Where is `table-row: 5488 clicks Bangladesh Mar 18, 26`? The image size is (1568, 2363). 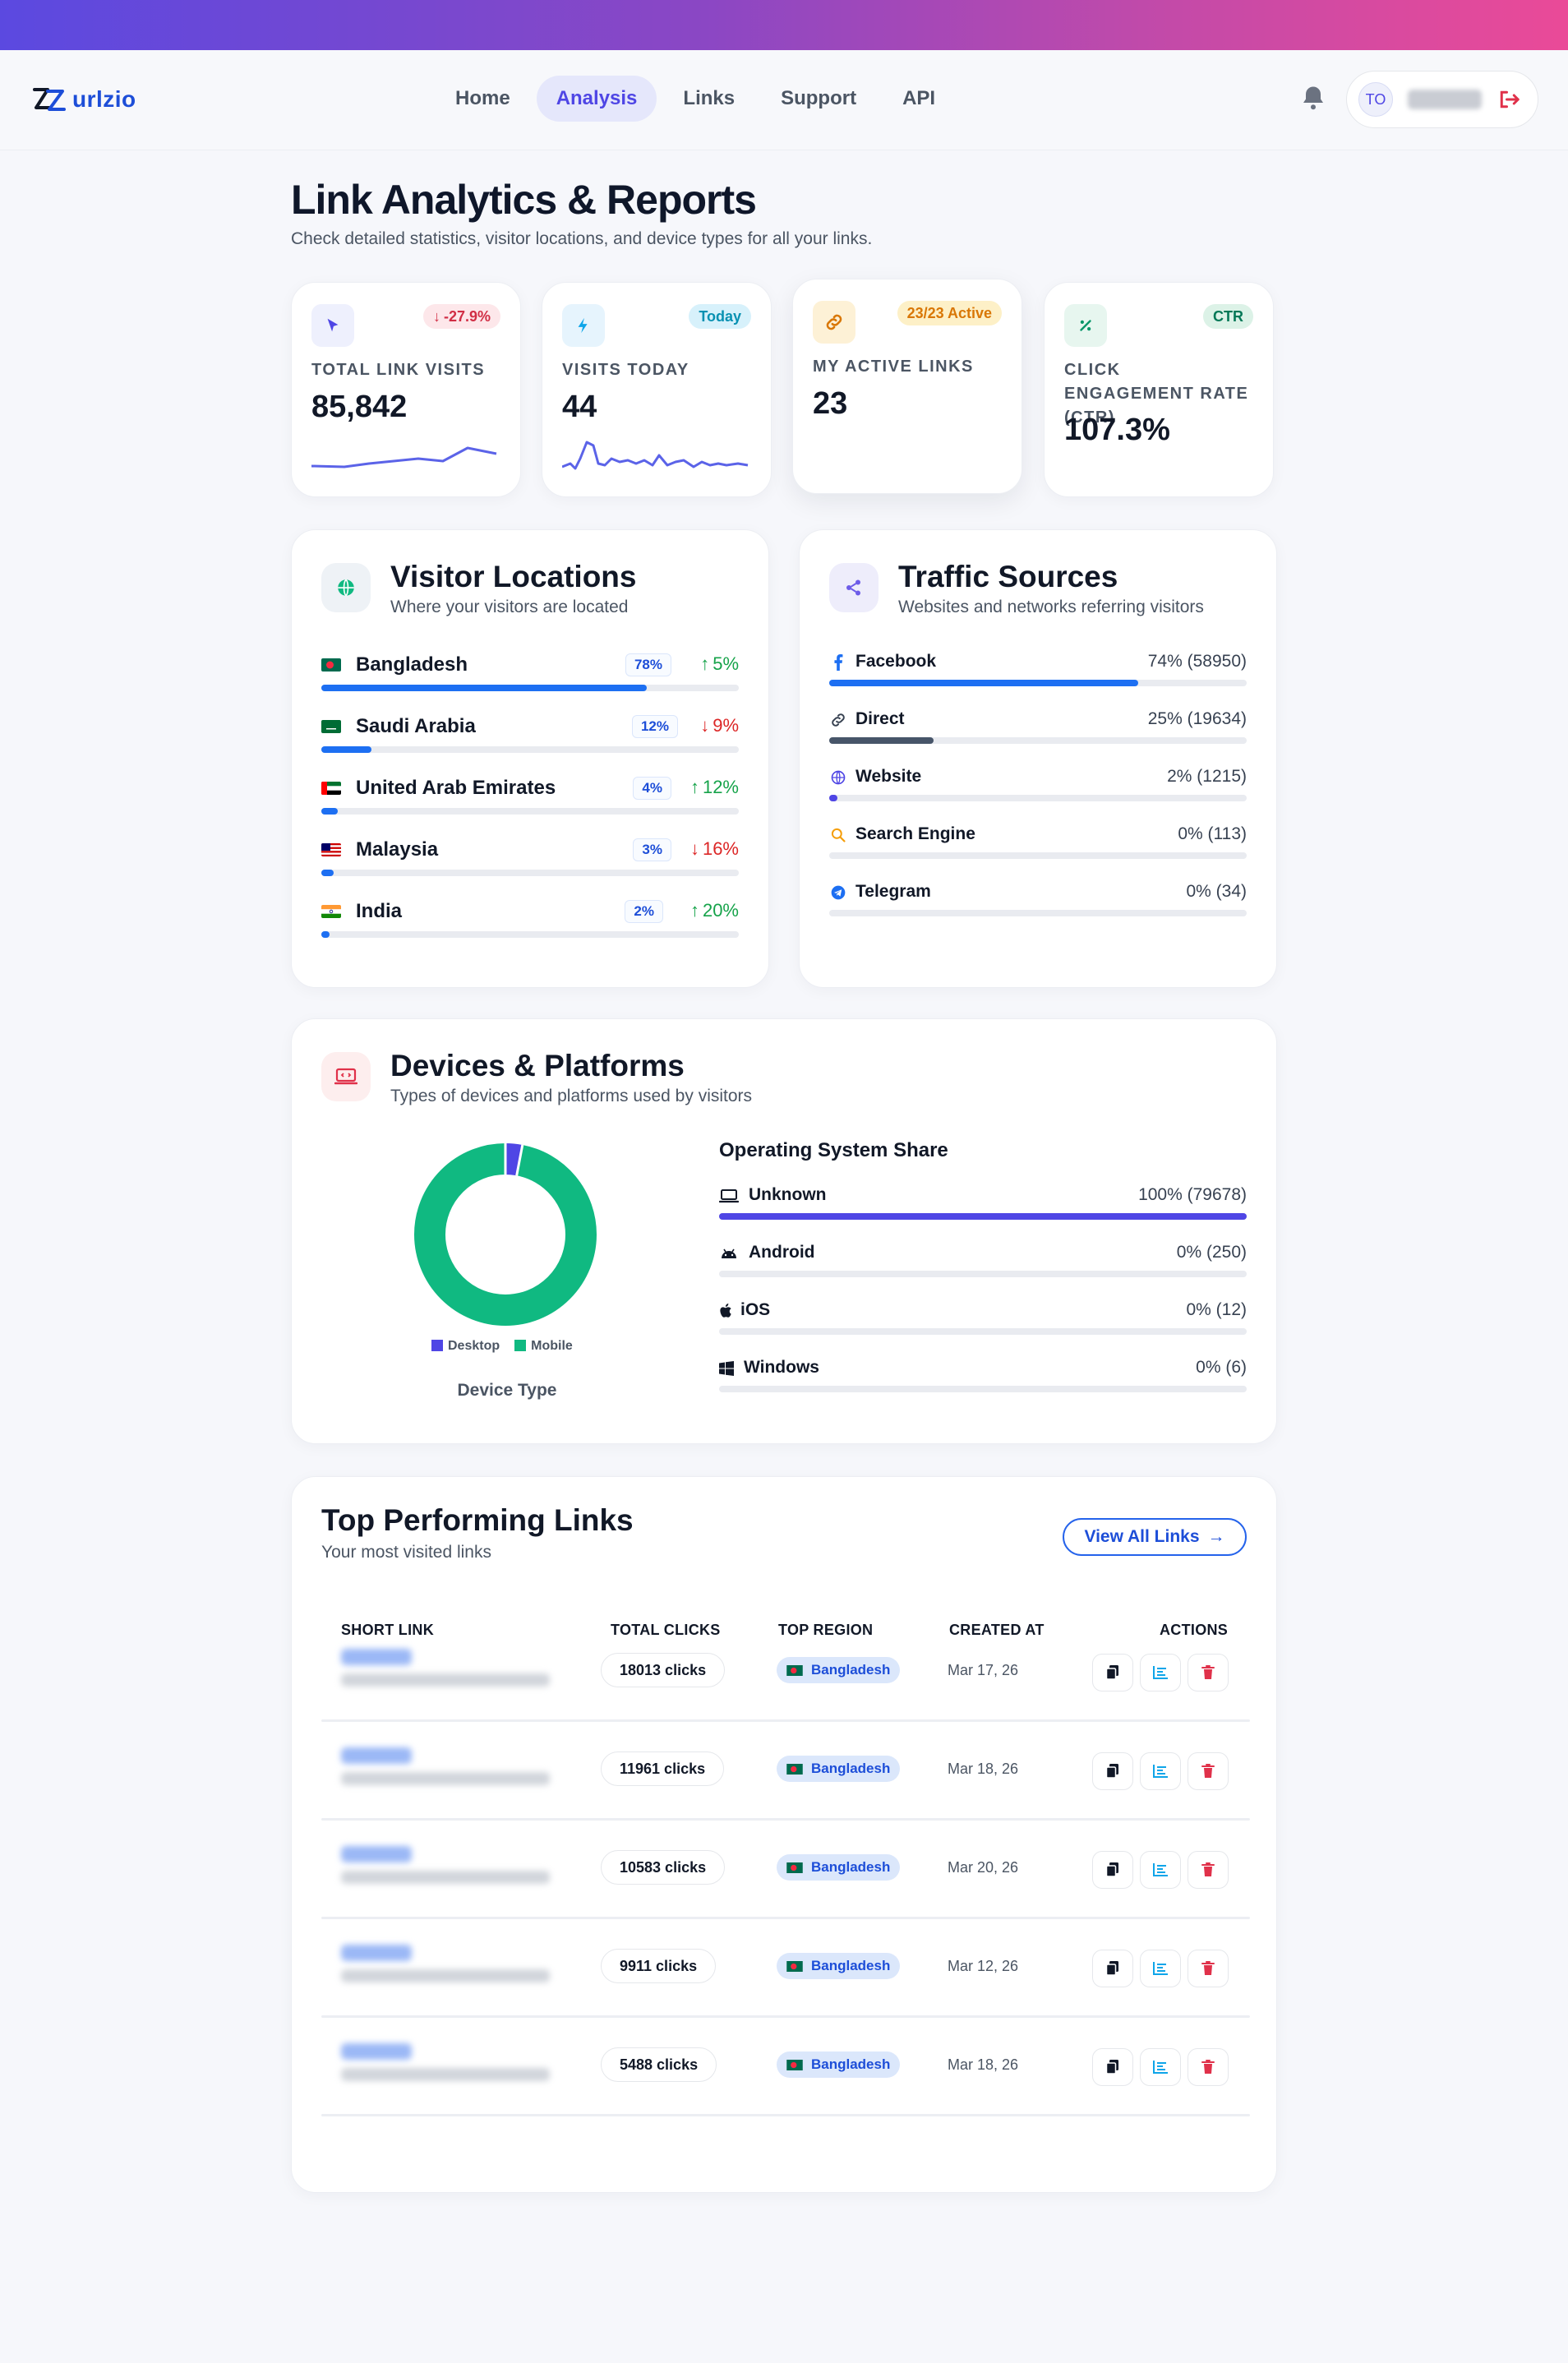
table-row: 5488 clicks Bangladesh Mar 18, 26 is located at coordinates (785, 2066).